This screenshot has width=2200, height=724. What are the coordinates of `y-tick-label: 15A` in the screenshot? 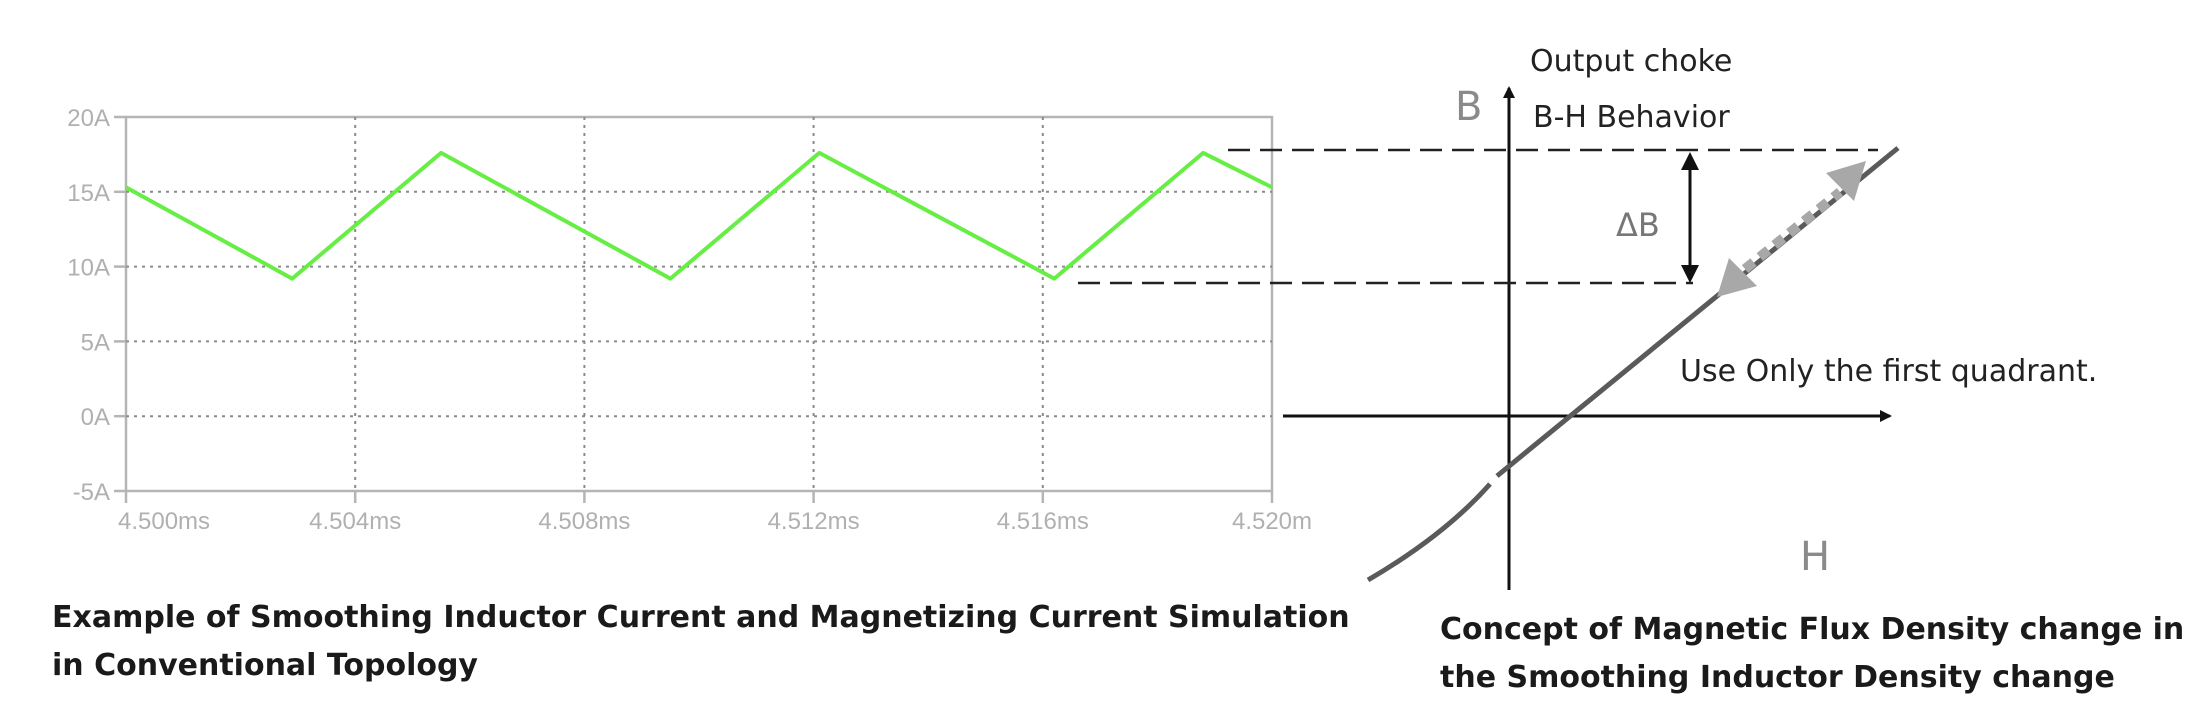 It's located at (88, 193).